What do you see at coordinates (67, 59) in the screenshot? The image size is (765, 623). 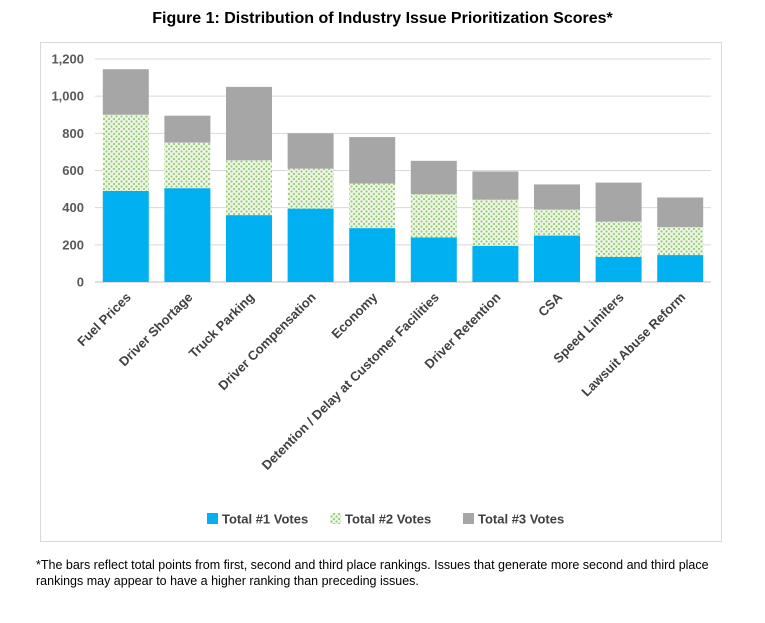 I see `y-tick-label: 1,200` at bounding box center [67, 59].